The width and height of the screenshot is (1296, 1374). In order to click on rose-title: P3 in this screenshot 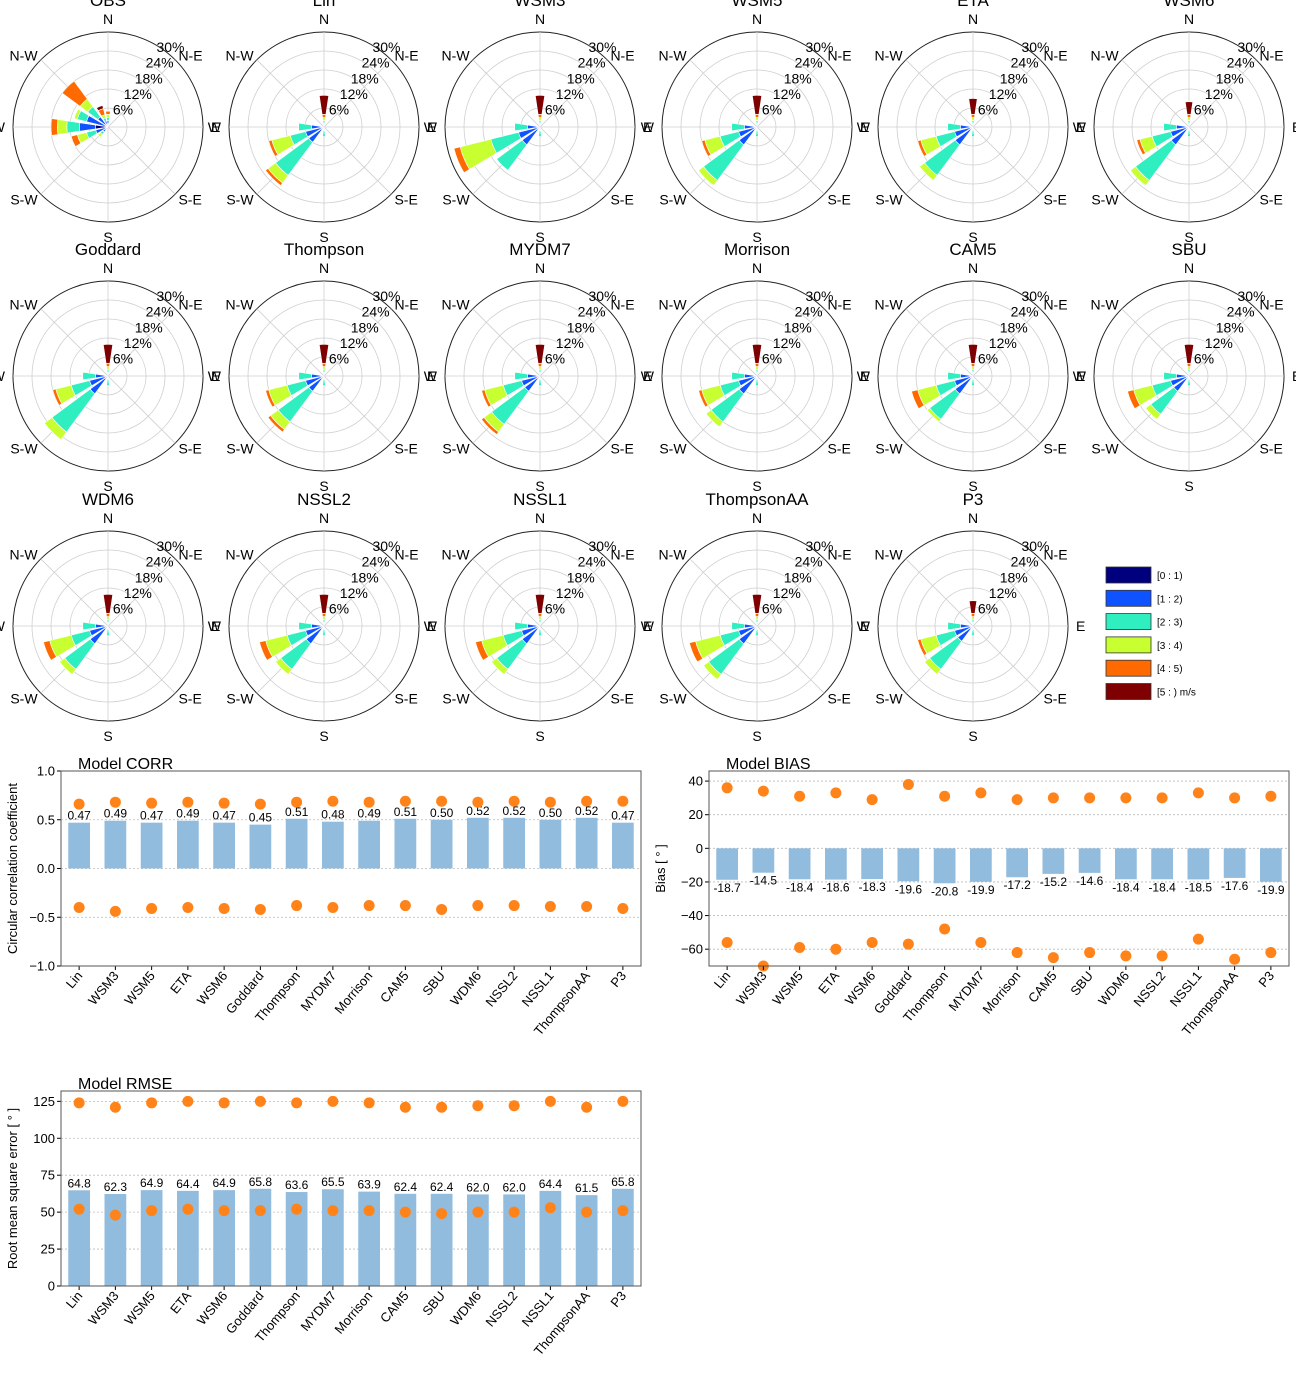, I will do `click(973, 499)`.